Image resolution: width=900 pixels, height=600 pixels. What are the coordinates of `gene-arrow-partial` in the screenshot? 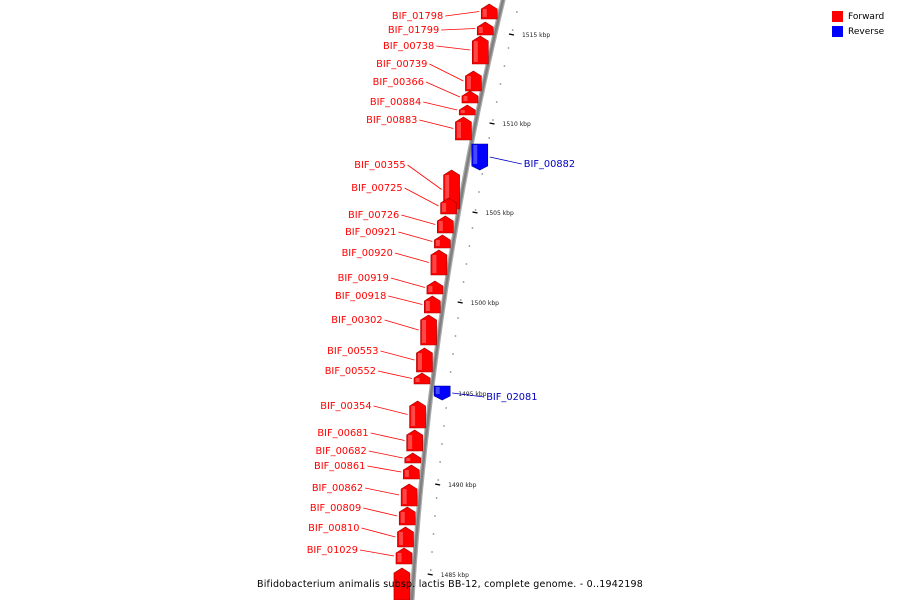 It's located at (402, 583).